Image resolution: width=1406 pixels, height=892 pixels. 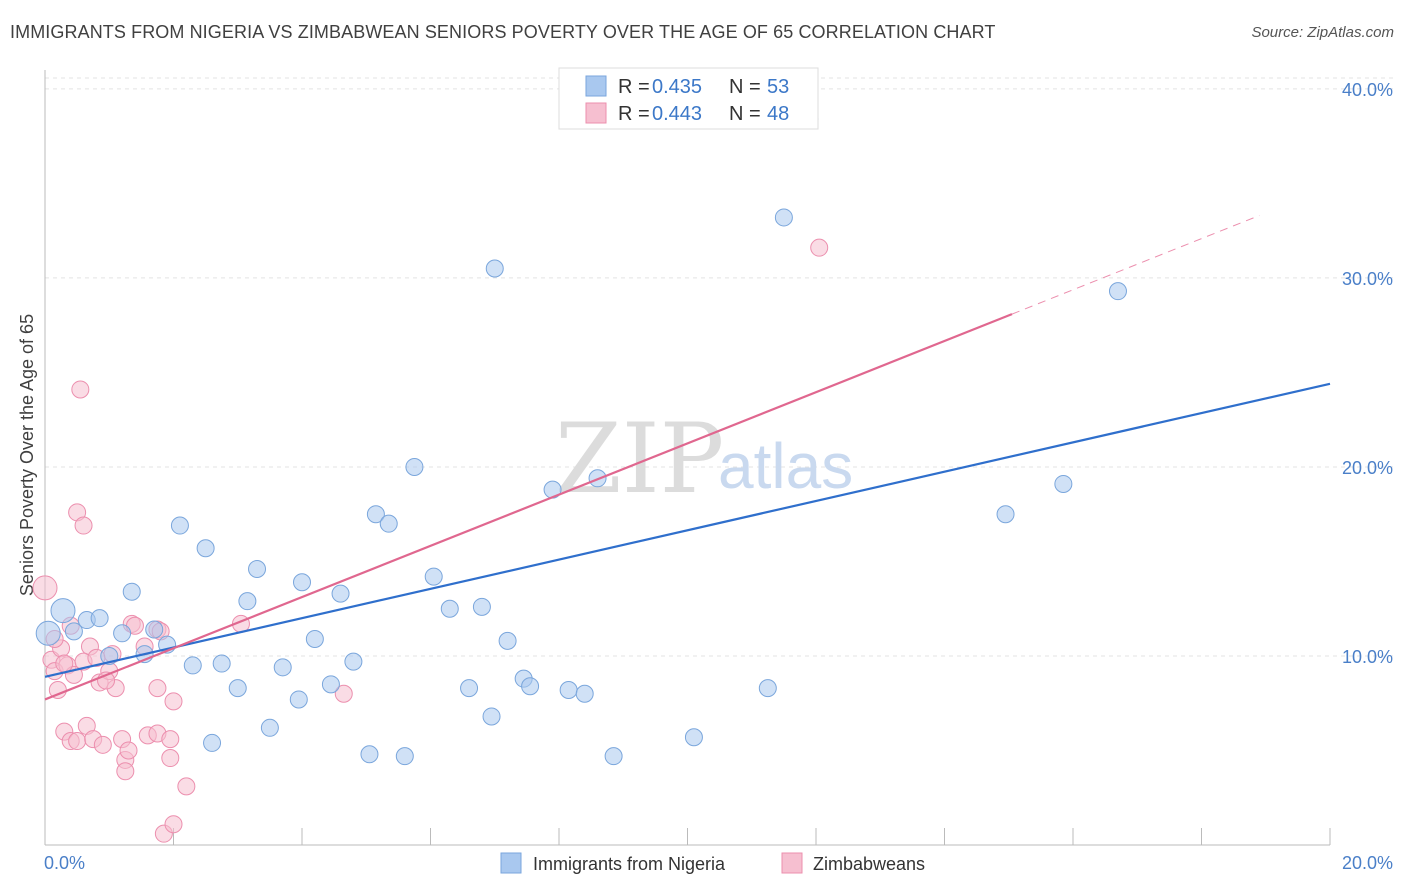 I want to click on zimbabweans-legend-swatch, so click(x=792, y=863).